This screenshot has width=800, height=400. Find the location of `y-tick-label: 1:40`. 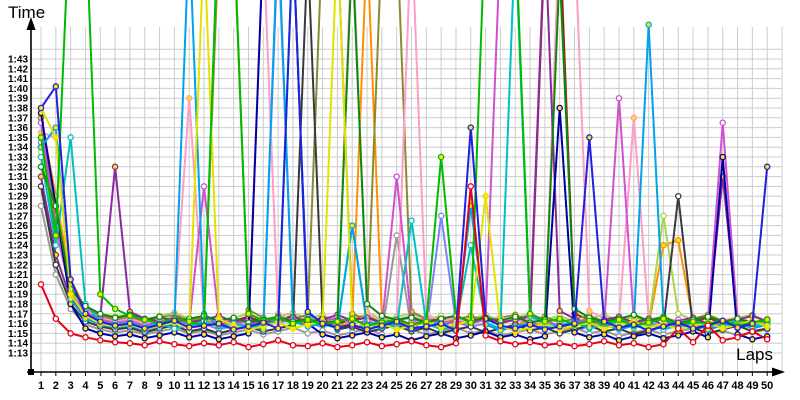

y-tick-label: 1:40 is located at coordinates (18, 89).